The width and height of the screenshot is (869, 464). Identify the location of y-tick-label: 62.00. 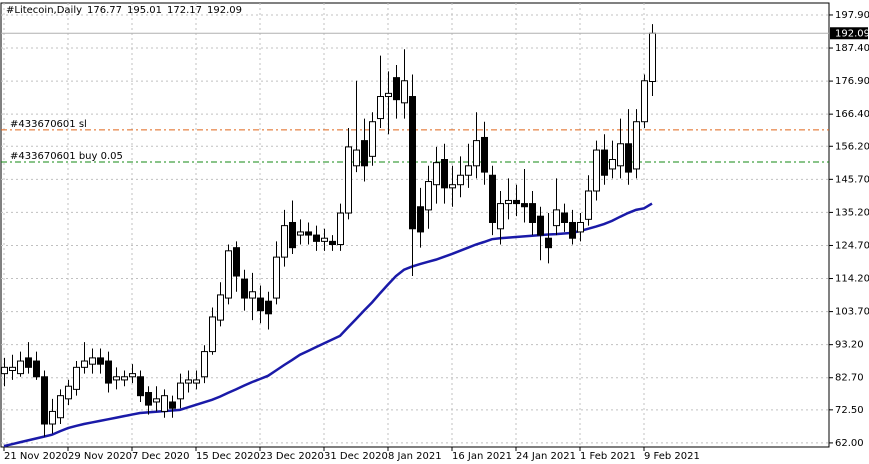
(849, 443).